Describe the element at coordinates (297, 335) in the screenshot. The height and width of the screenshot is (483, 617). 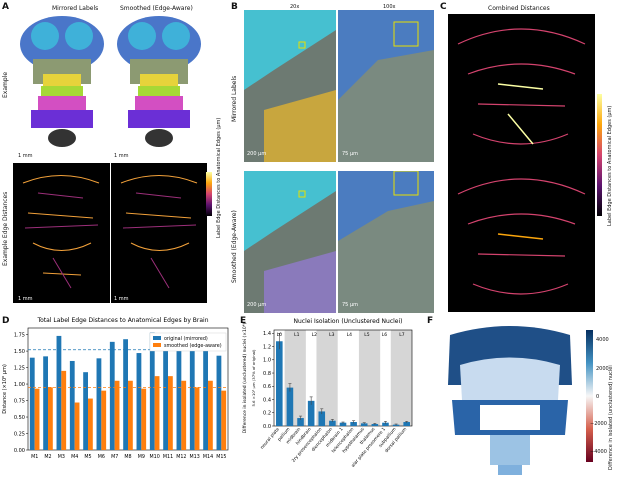
I see `chart-e-level-label: L1` at that location.